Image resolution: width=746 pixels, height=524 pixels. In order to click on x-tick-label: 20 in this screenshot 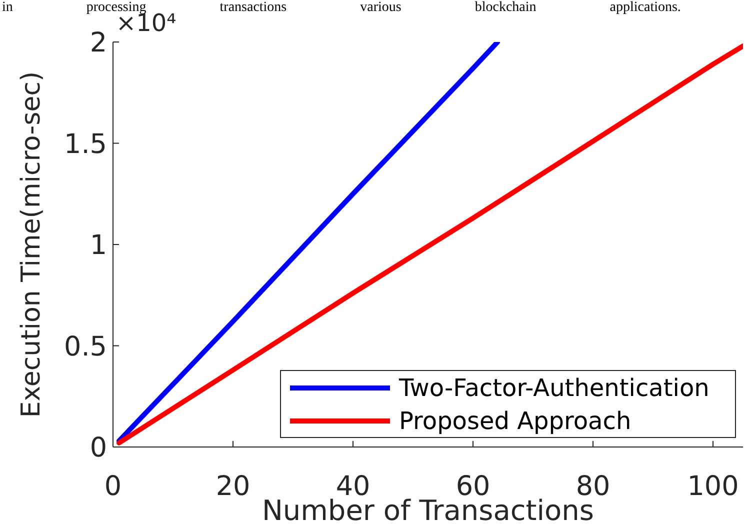, I will do `click(233, 486)`.